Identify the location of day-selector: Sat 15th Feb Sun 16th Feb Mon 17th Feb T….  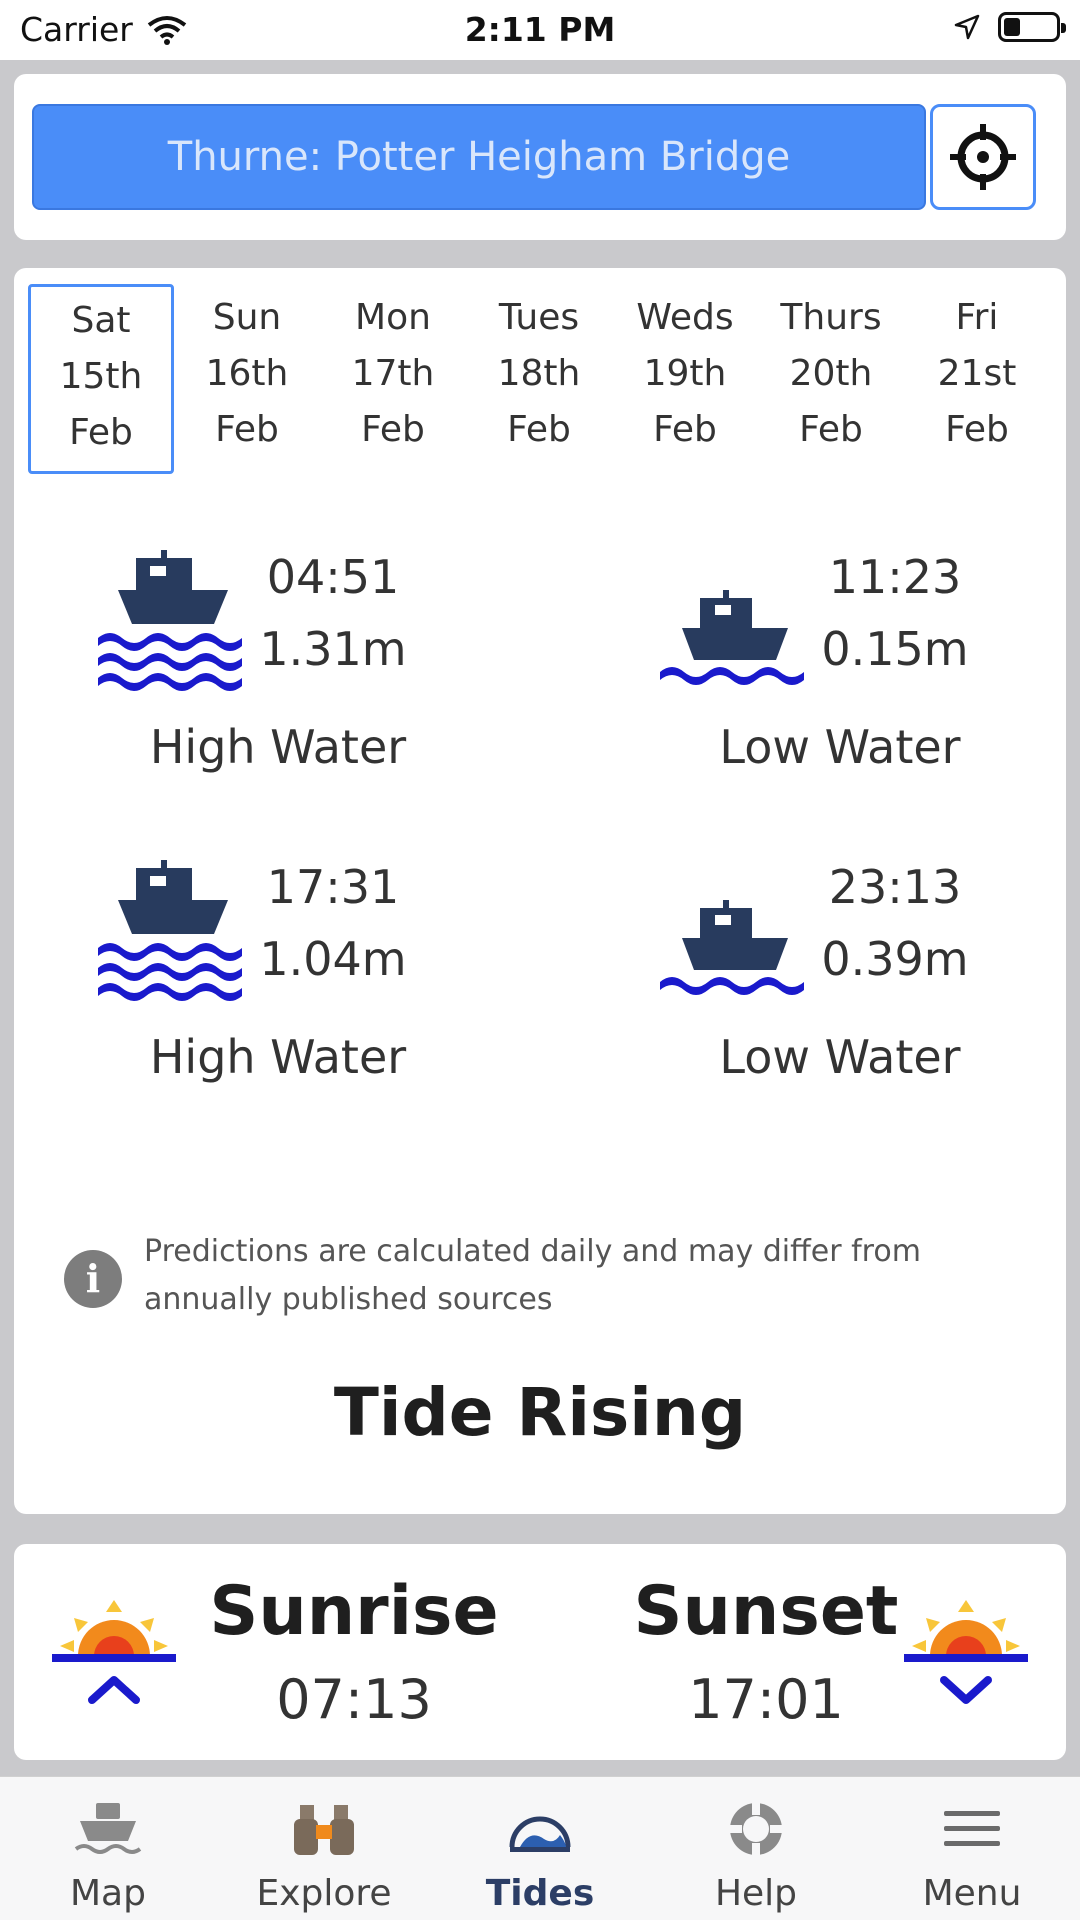
(540, 379).